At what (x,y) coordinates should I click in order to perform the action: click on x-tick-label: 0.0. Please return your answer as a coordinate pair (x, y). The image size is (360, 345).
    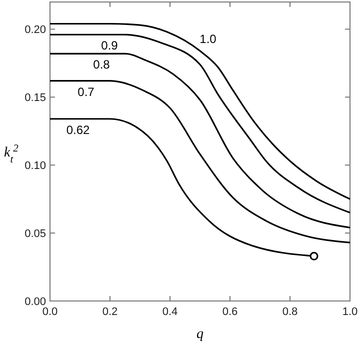
    Looking at the image, I should click on (50, 312).